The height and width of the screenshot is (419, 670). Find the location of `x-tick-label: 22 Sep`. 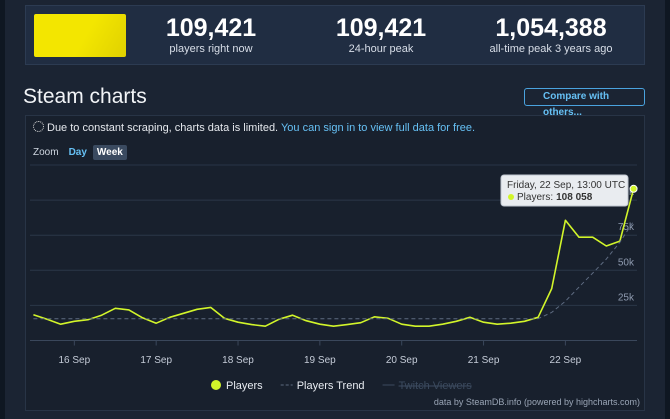

x-tick-label: 22 Sep is located at coordinates (566, 360).